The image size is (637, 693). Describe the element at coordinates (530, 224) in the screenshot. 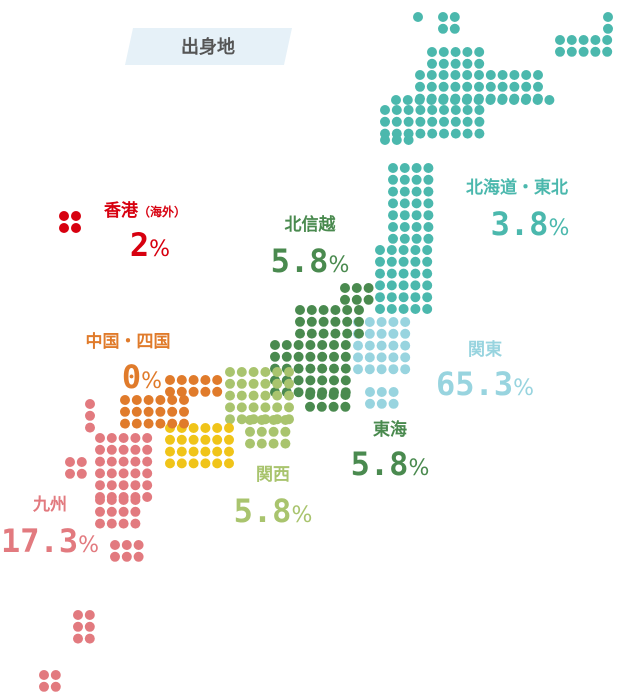

I see `region-value: 3.8%` at that location.